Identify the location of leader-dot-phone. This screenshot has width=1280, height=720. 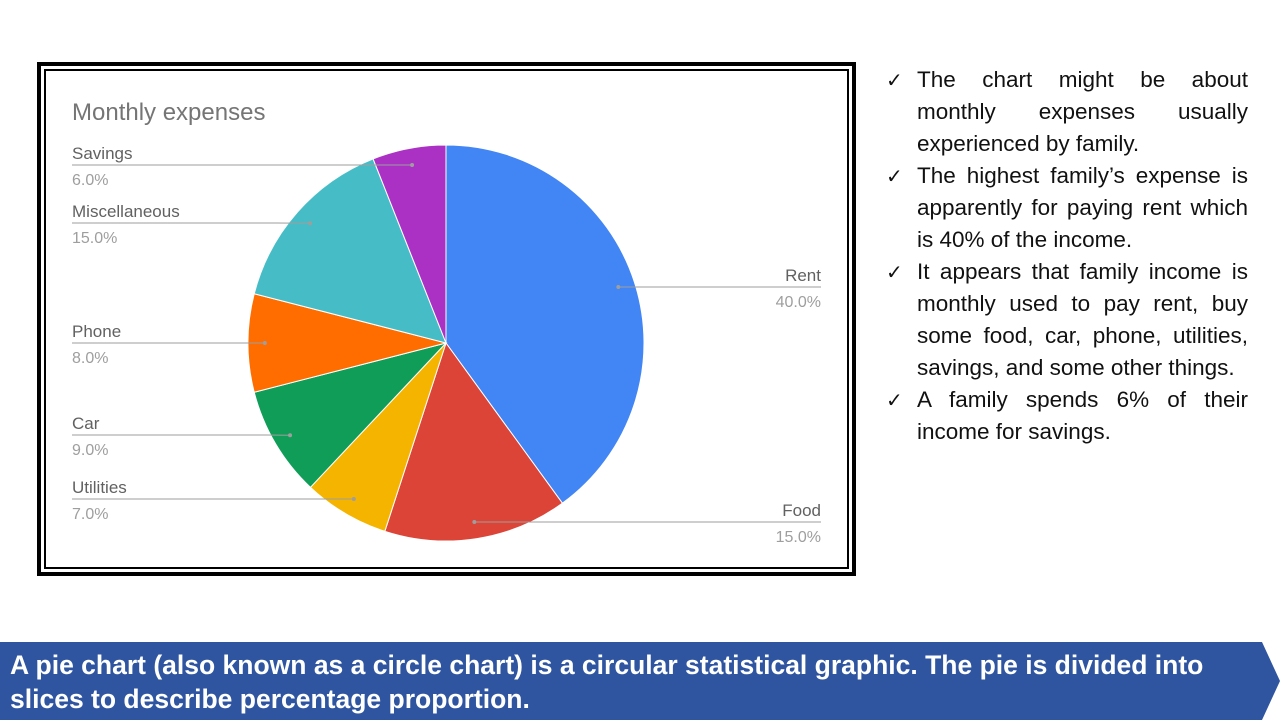
(264, 343).